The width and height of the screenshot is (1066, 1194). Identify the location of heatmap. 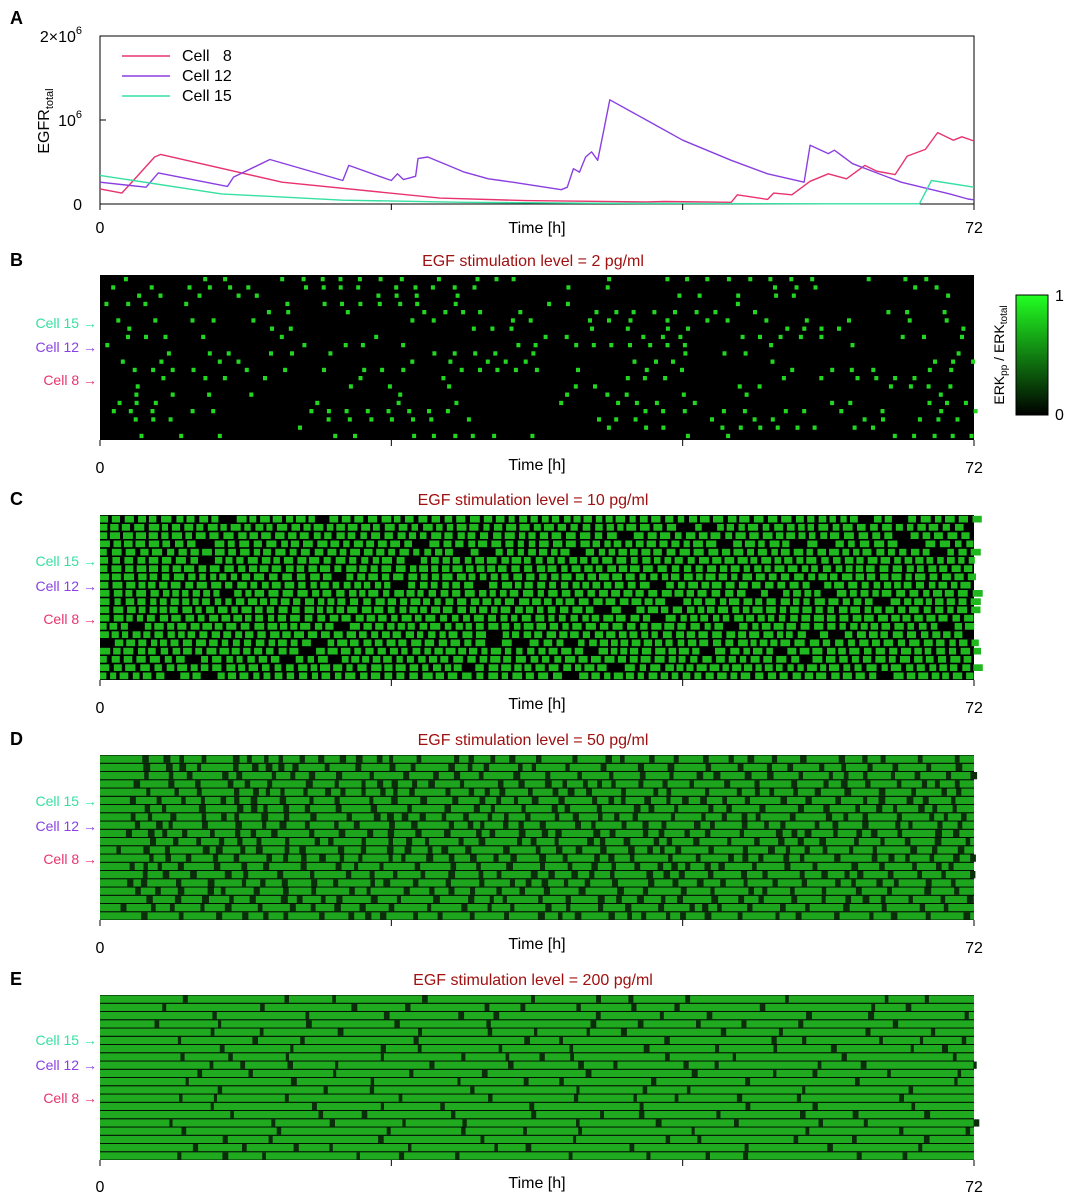
(540, 1077).